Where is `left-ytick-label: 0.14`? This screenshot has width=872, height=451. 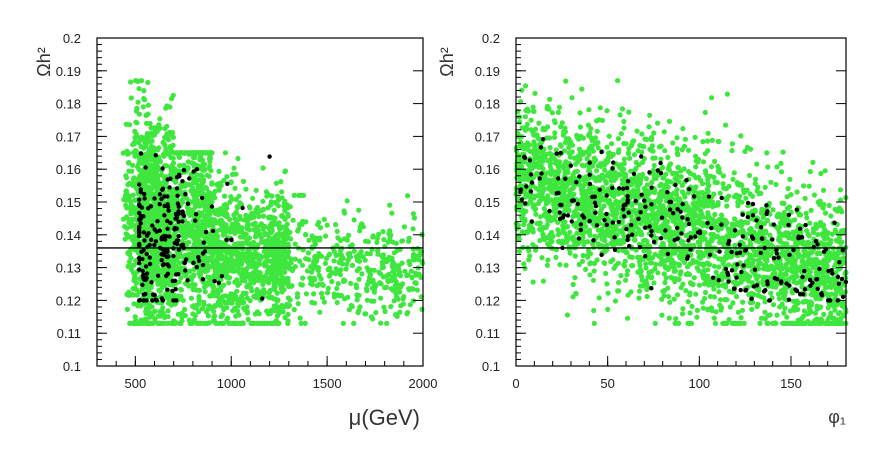 left-ytick-label: 0.14 is located at coordinates (68, 235).